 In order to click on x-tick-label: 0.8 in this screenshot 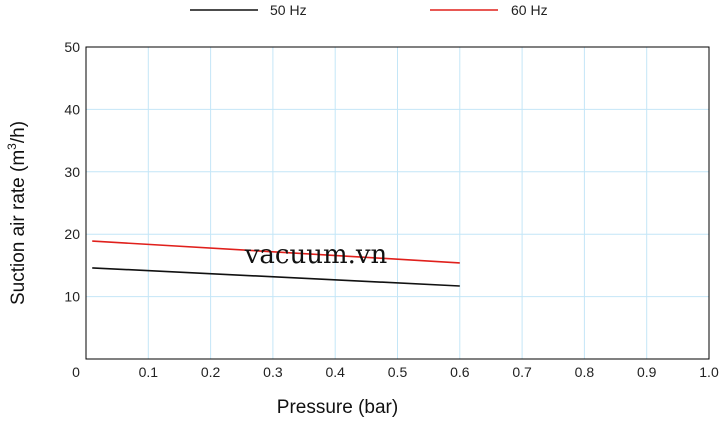, I will do `click(585, 372)`.